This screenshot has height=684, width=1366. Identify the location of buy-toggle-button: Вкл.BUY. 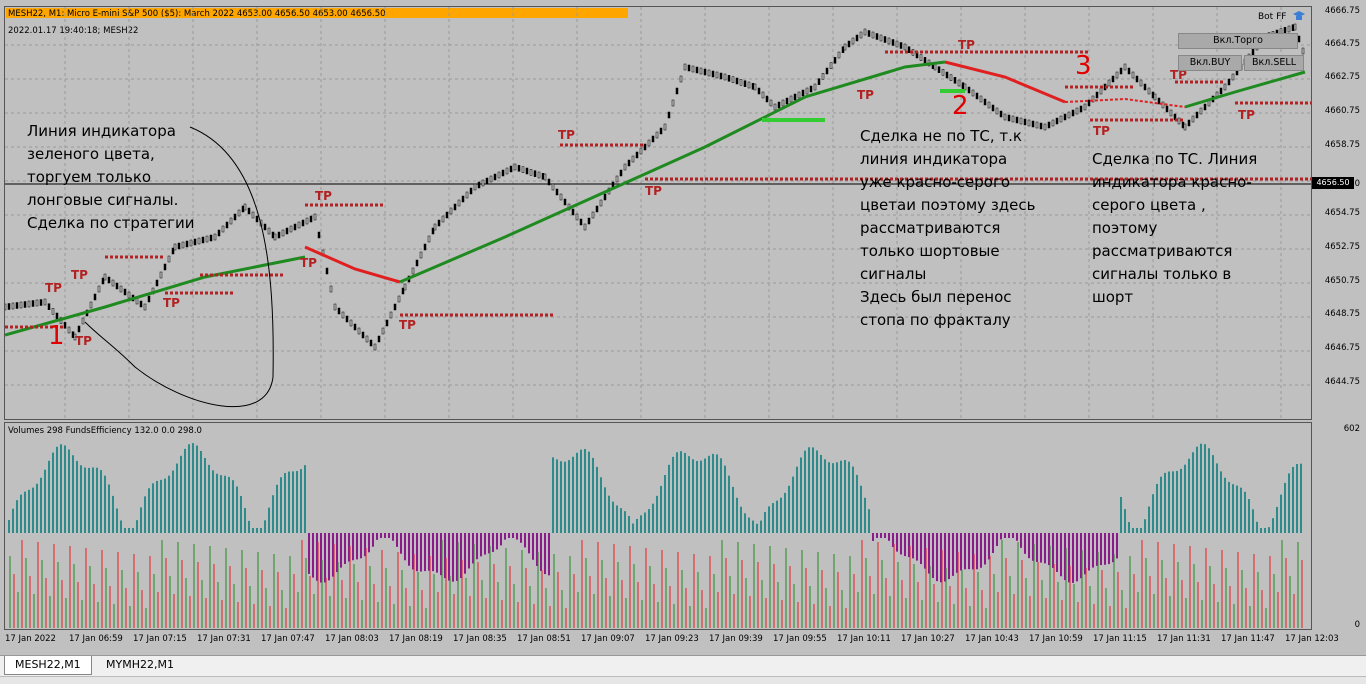
(1210, 63).